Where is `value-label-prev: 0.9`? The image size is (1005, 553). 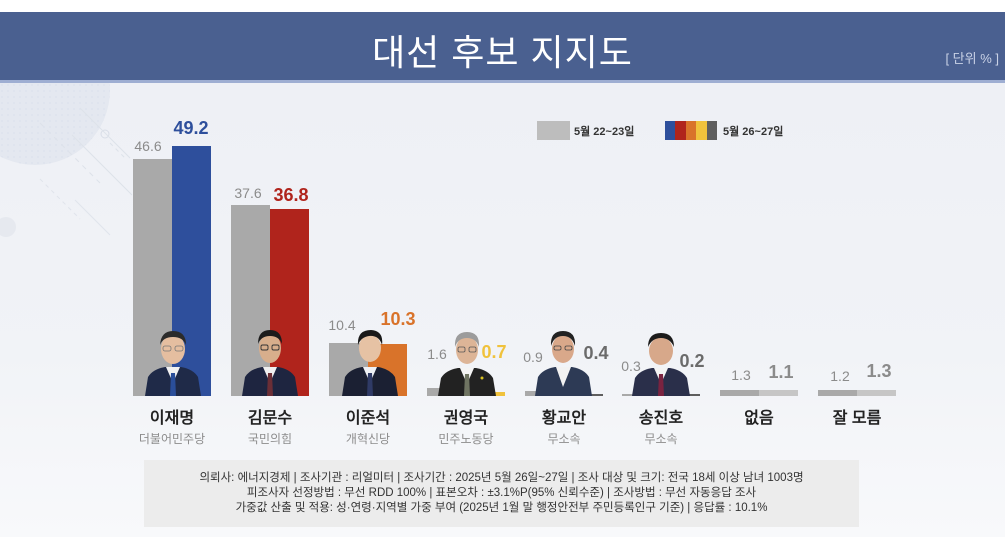
value-label-prev: 0.9 is located at coordinates (533, 357).